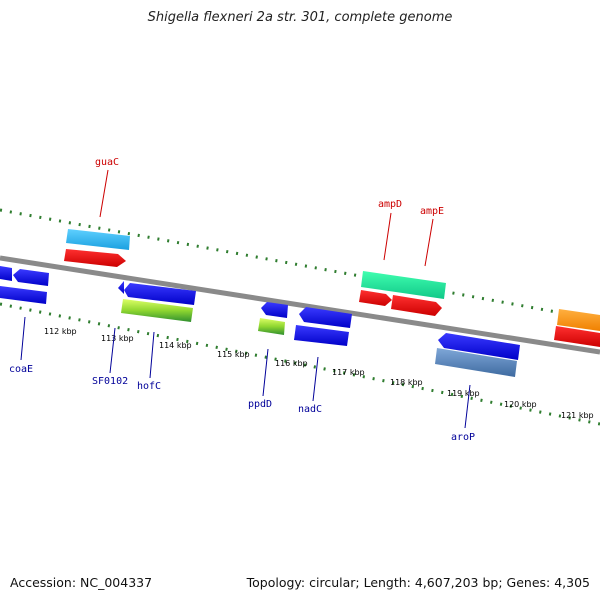  What do you see at coordinates (577, 336) in the screenshot?
I see `gene-arrow-right-red` at bounding box center [577, 336].